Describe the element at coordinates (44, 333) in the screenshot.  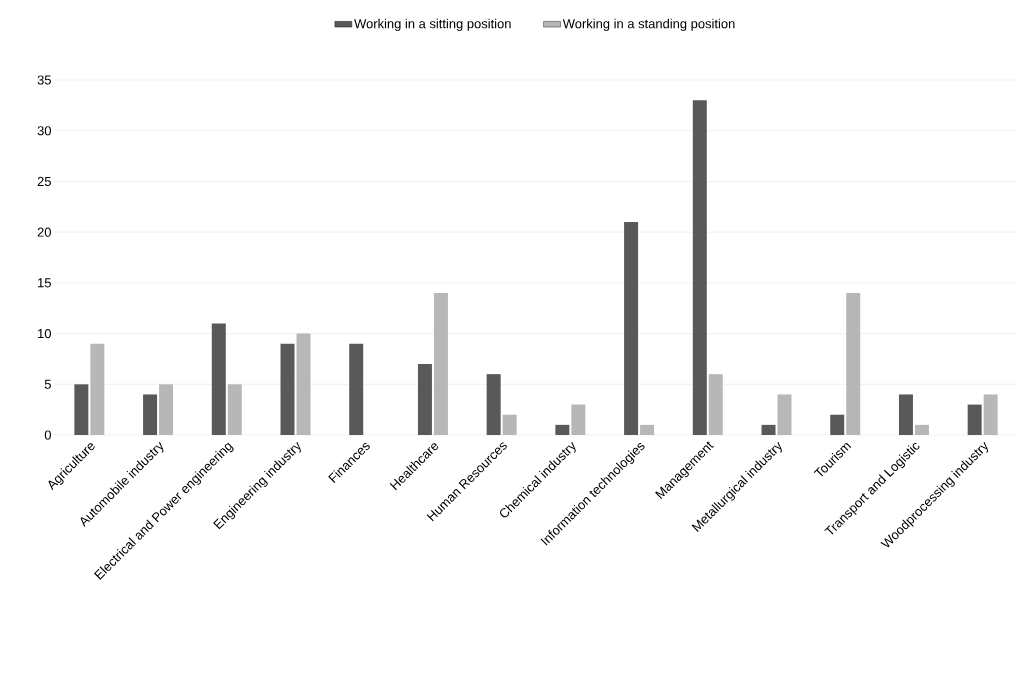
I see `y-tick-label: 10` at that location.